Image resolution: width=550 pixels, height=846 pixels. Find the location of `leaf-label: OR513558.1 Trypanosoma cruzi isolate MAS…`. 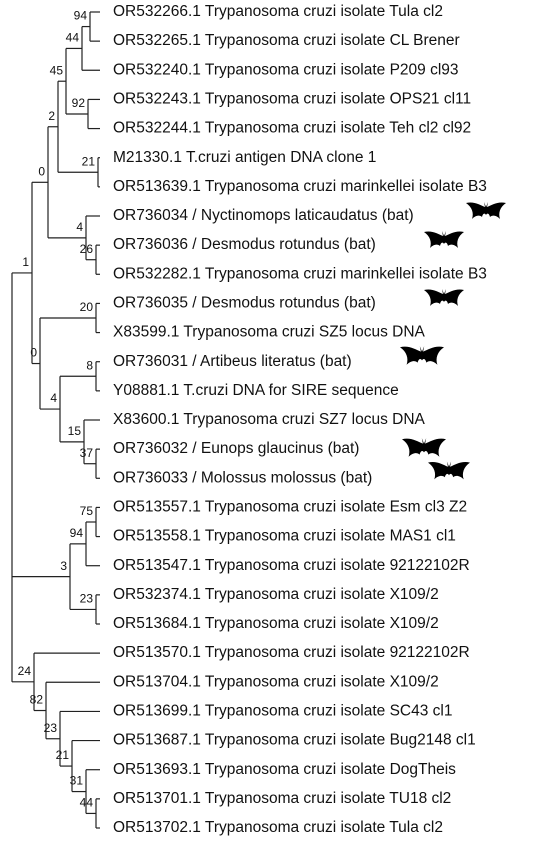

leaf-label: OR513558.1 Trypanosoma cruzi isolate MAS… is located at coordinates (284, 536).